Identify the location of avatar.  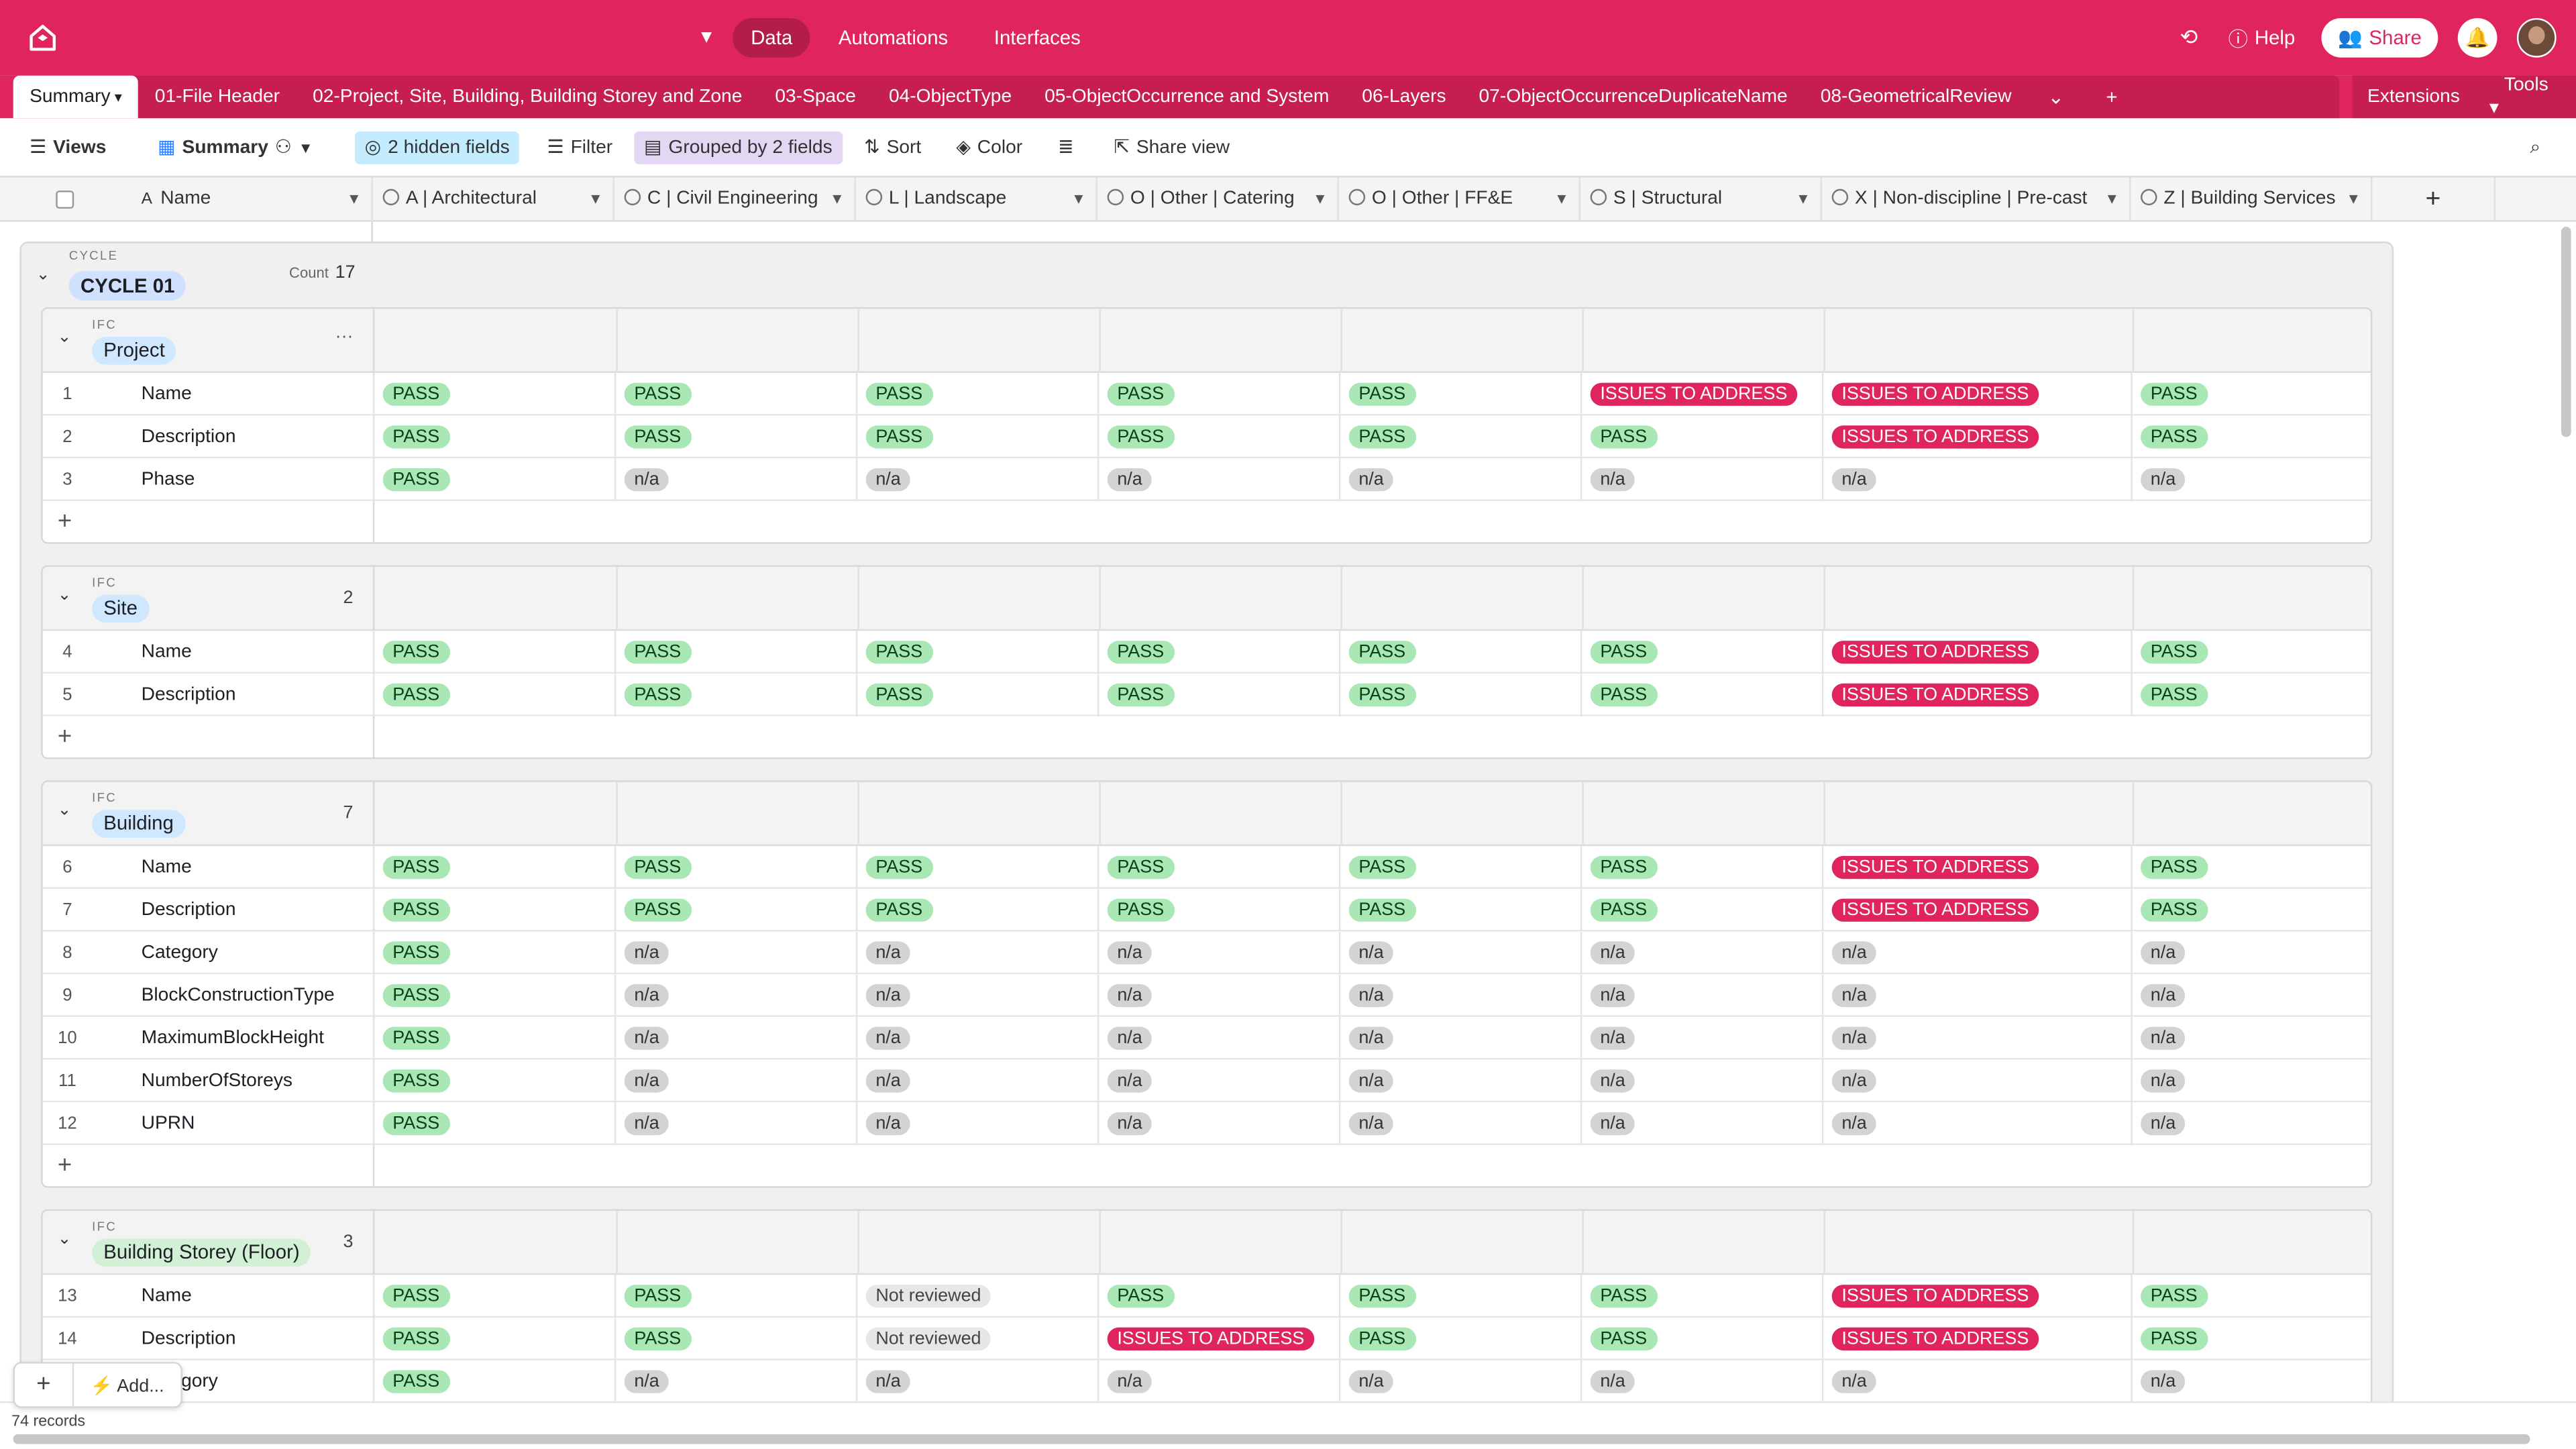
(2536, 37).